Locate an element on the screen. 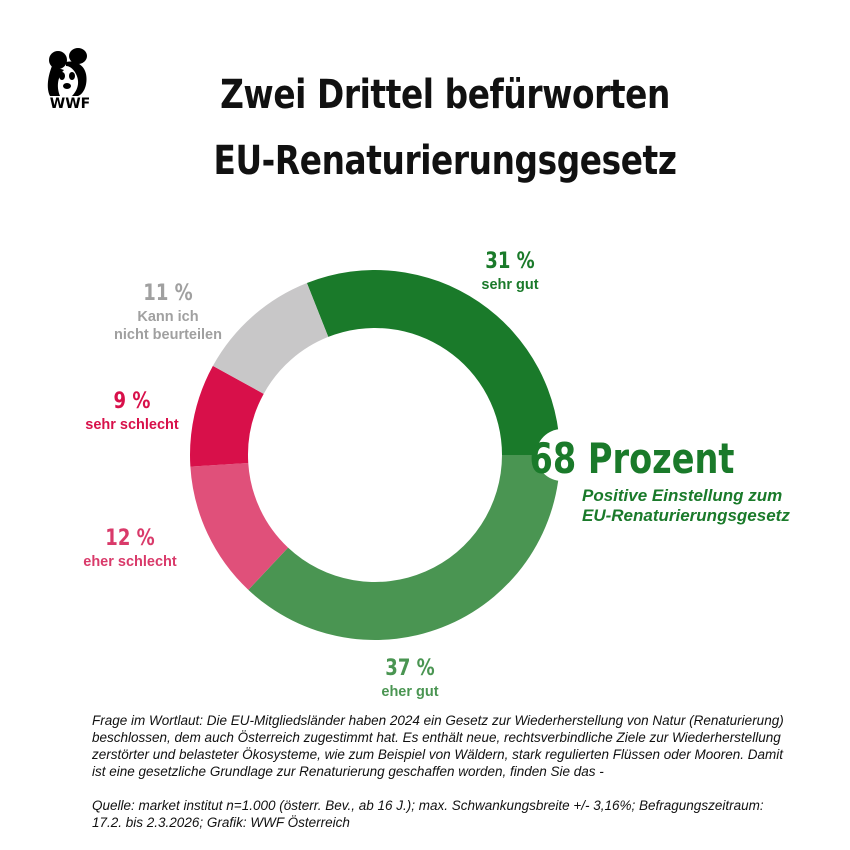 This screenshot has width=850, height=850. logo-text: WWF is located at coordinates (70, 104).